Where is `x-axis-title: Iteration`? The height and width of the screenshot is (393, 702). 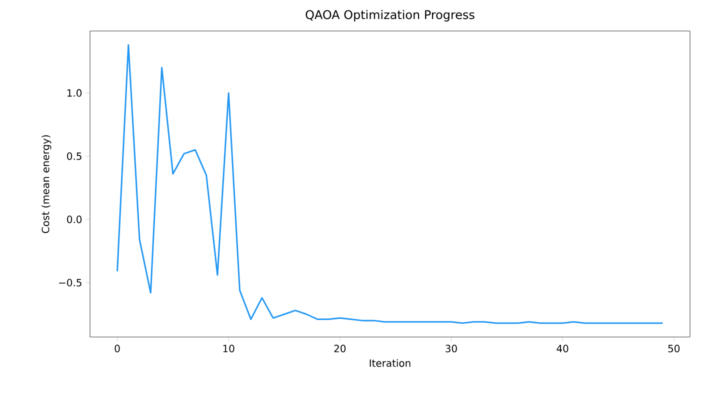 x-axis-title: Iteration is located at coordinates (390, 363).